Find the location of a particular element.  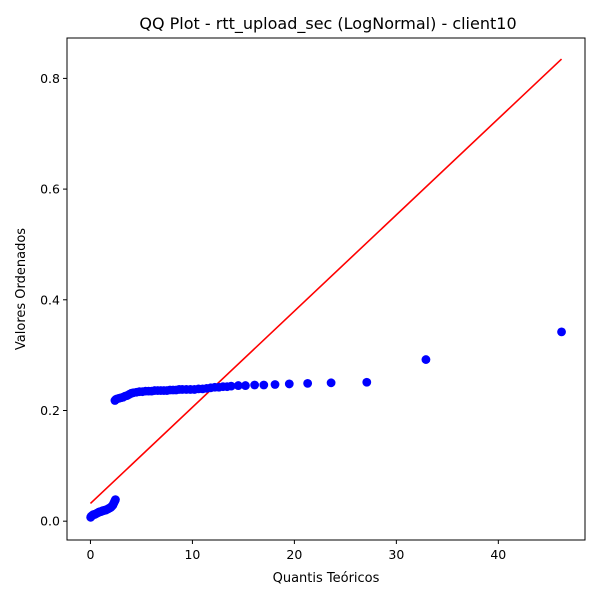

x-axis-label: Quantis Teóricos is located at coordinates (326, 578).